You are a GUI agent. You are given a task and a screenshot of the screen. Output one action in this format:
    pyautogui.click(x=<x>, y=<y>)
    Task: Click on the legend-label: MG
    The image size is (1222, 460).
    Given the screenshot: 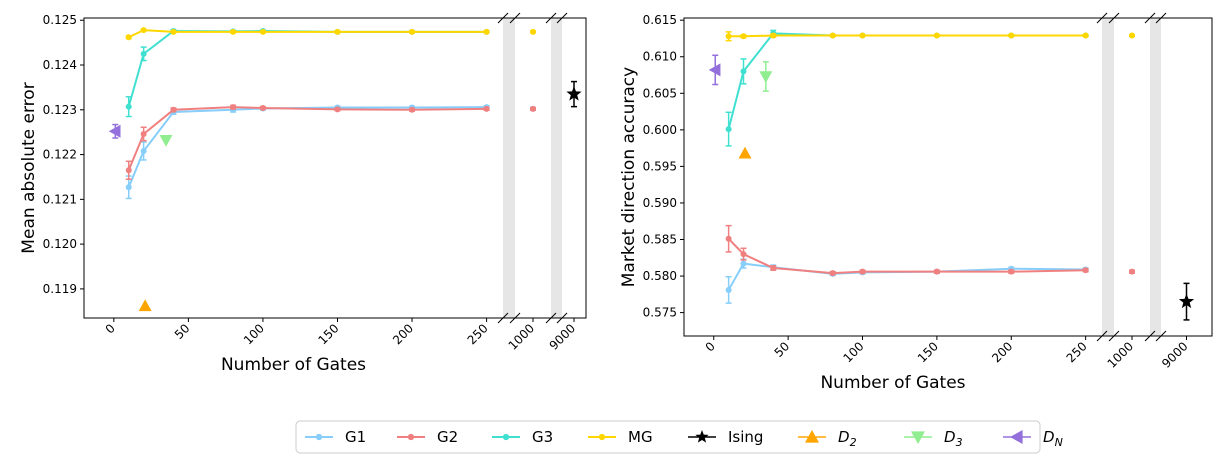 What is the action you would take?
    pyautogui.click(x=640, y=437)
    